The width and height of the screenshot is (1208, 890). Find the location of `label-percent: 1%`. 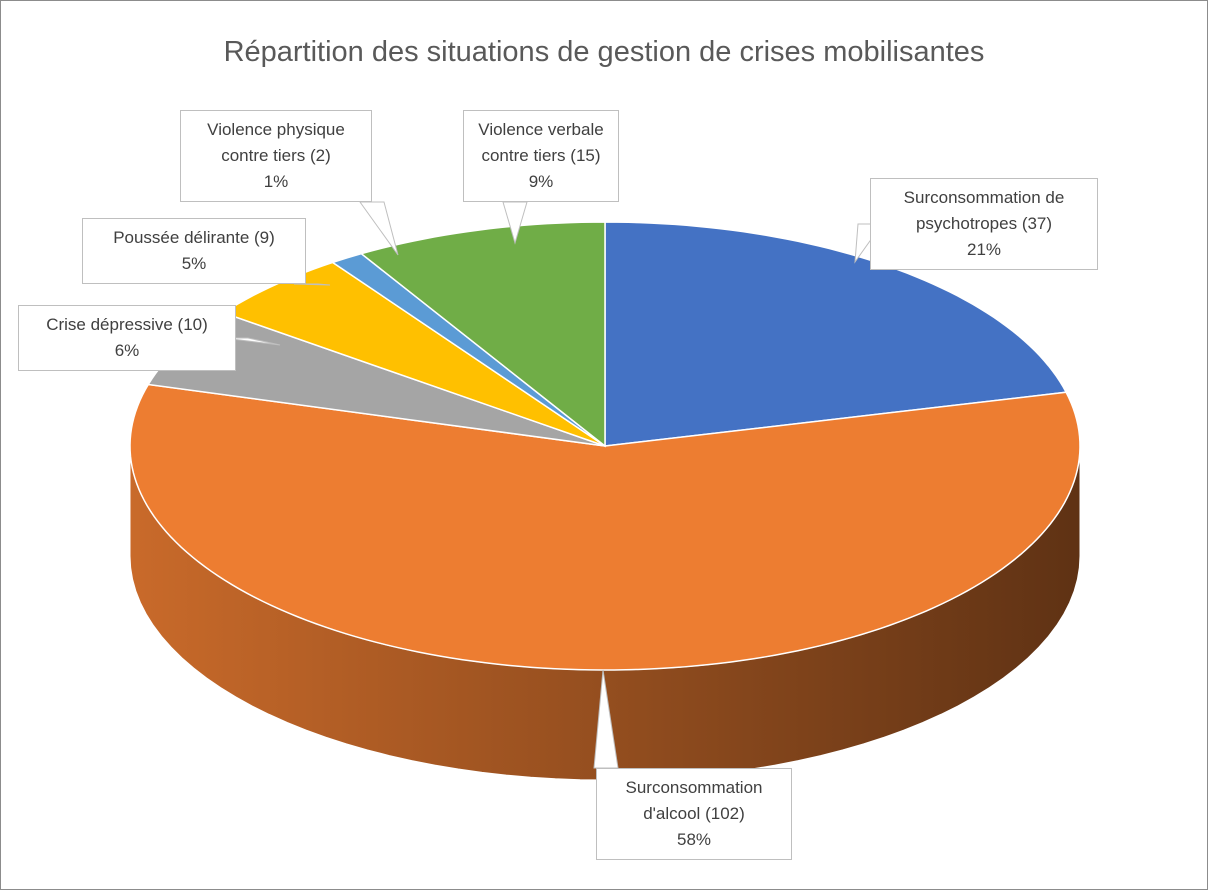

label-percent: 1% is located at coordinates (276, 181).